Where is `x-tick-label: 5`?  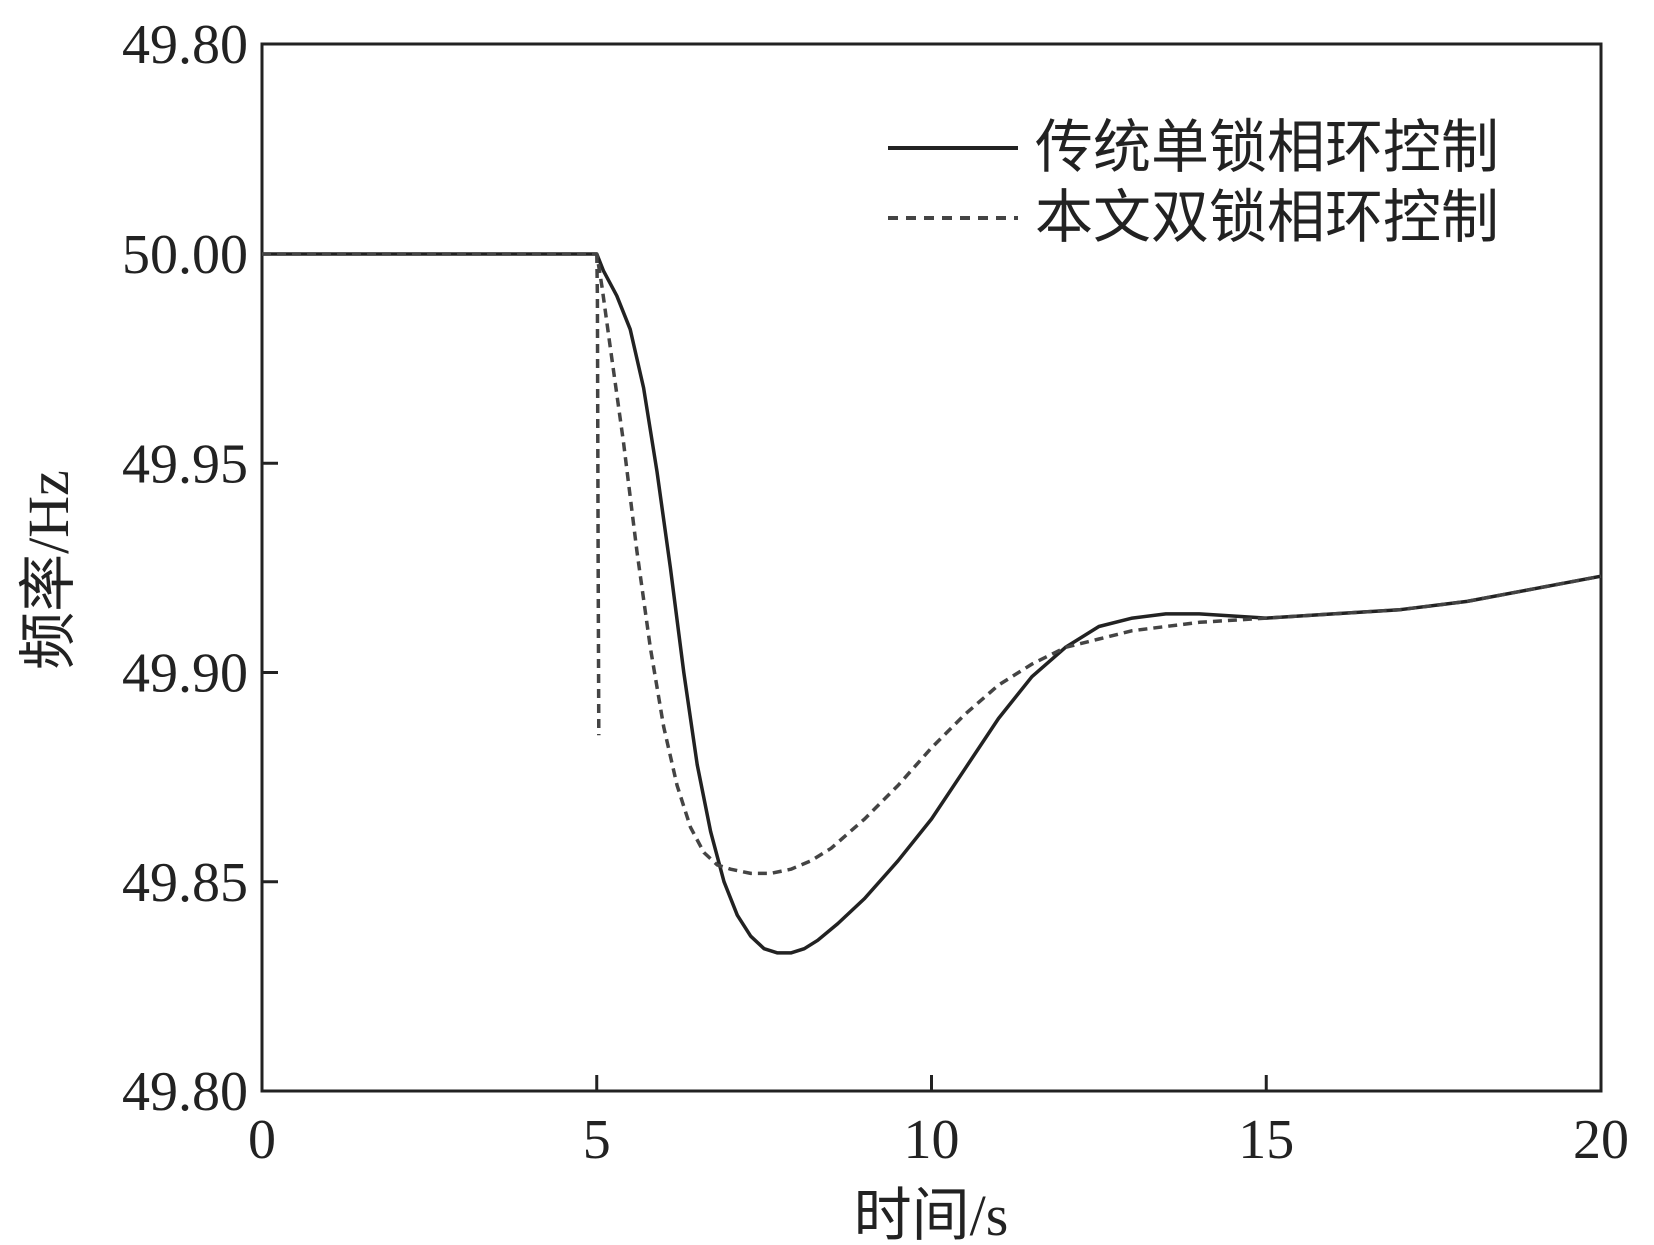 x-tick-label: 5 is located at coordinates (597, 1140).